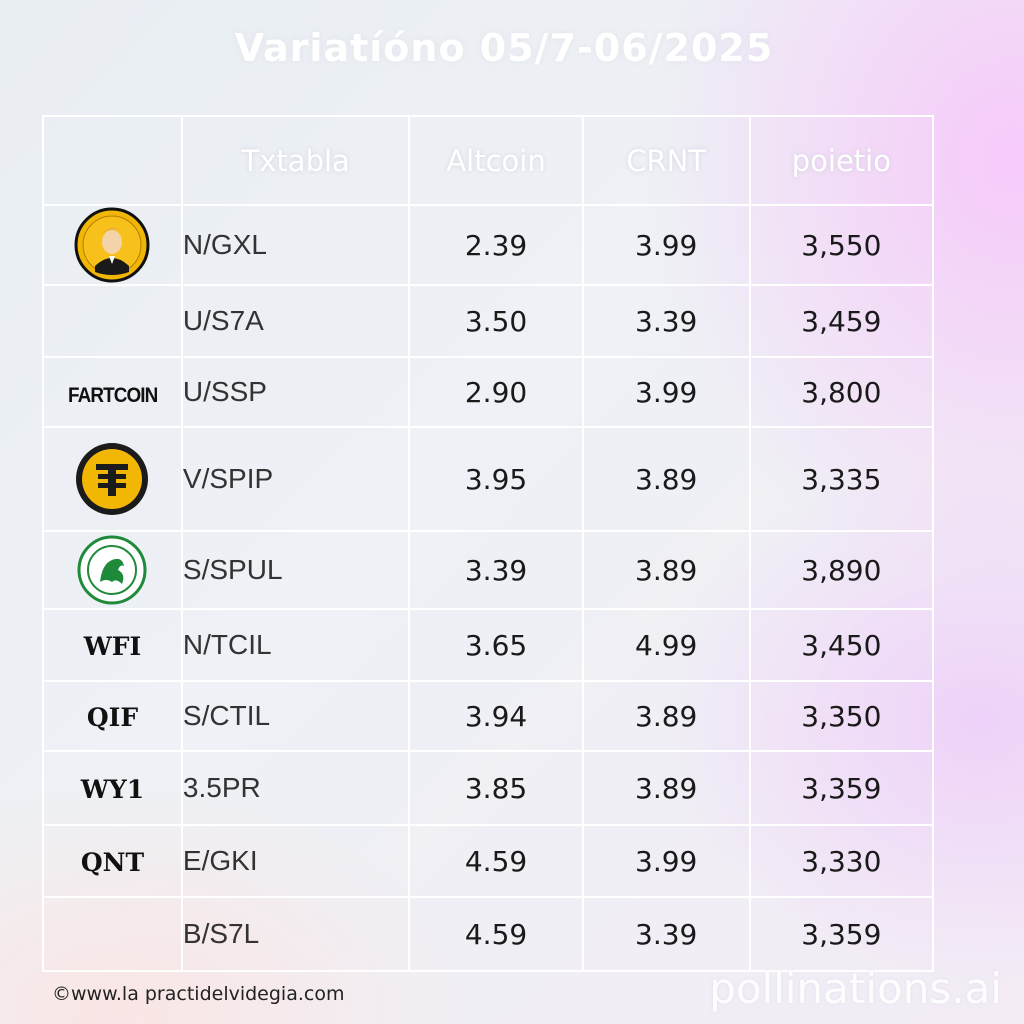  What do you see at coordinates (295, 160) in the screenshot?
I see `header-txtabla: Txtabla` at bounding box center [295, 160].